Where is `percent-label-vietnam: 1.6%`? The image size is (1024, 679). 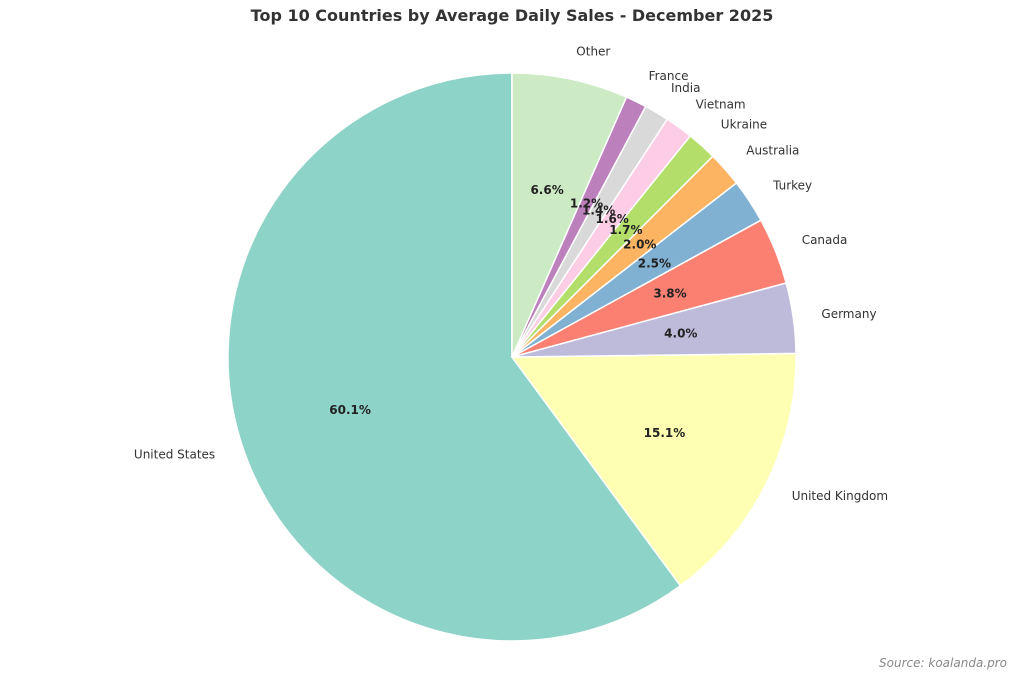 percent-label-vietnam: 1.6% is located at coordinates (612, 219).